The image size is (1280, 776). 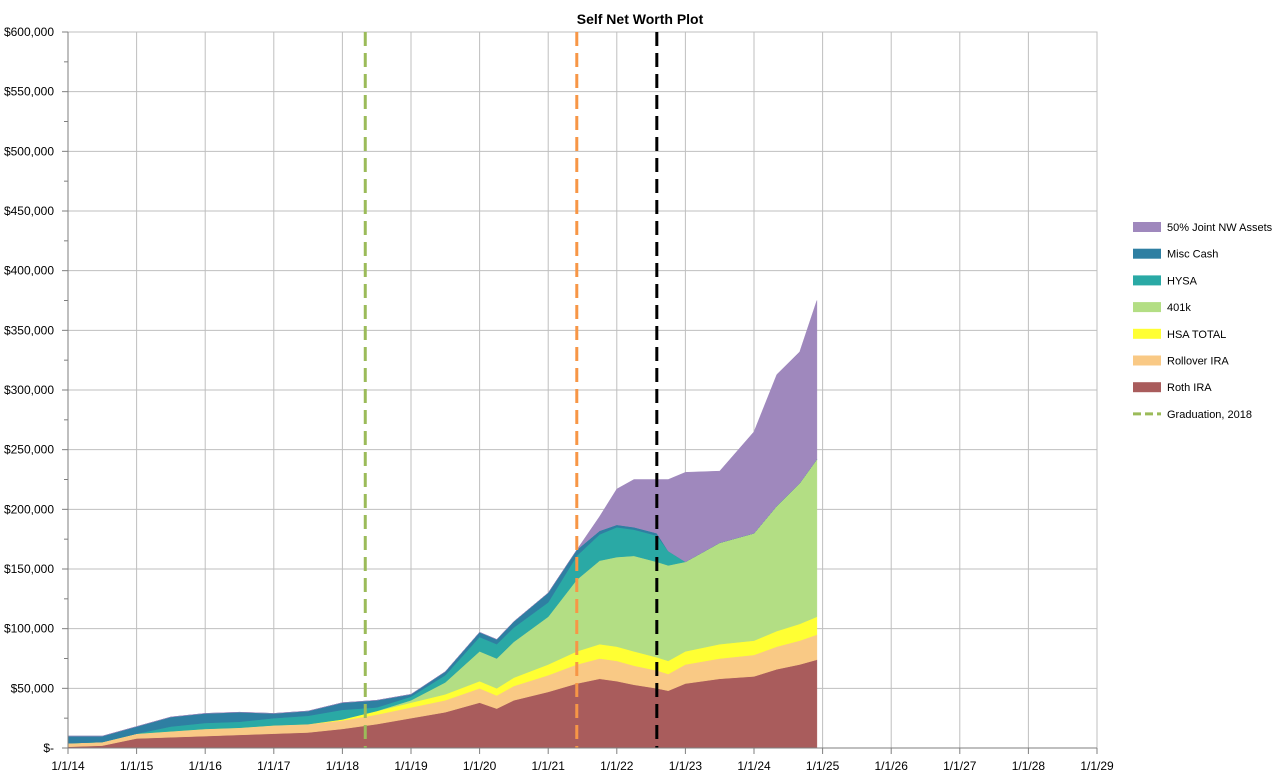 What do you see at coordinates (29, 211) in the screenshot?
I see `y-tick-label: $450,000` at bounding box center [29, 211].